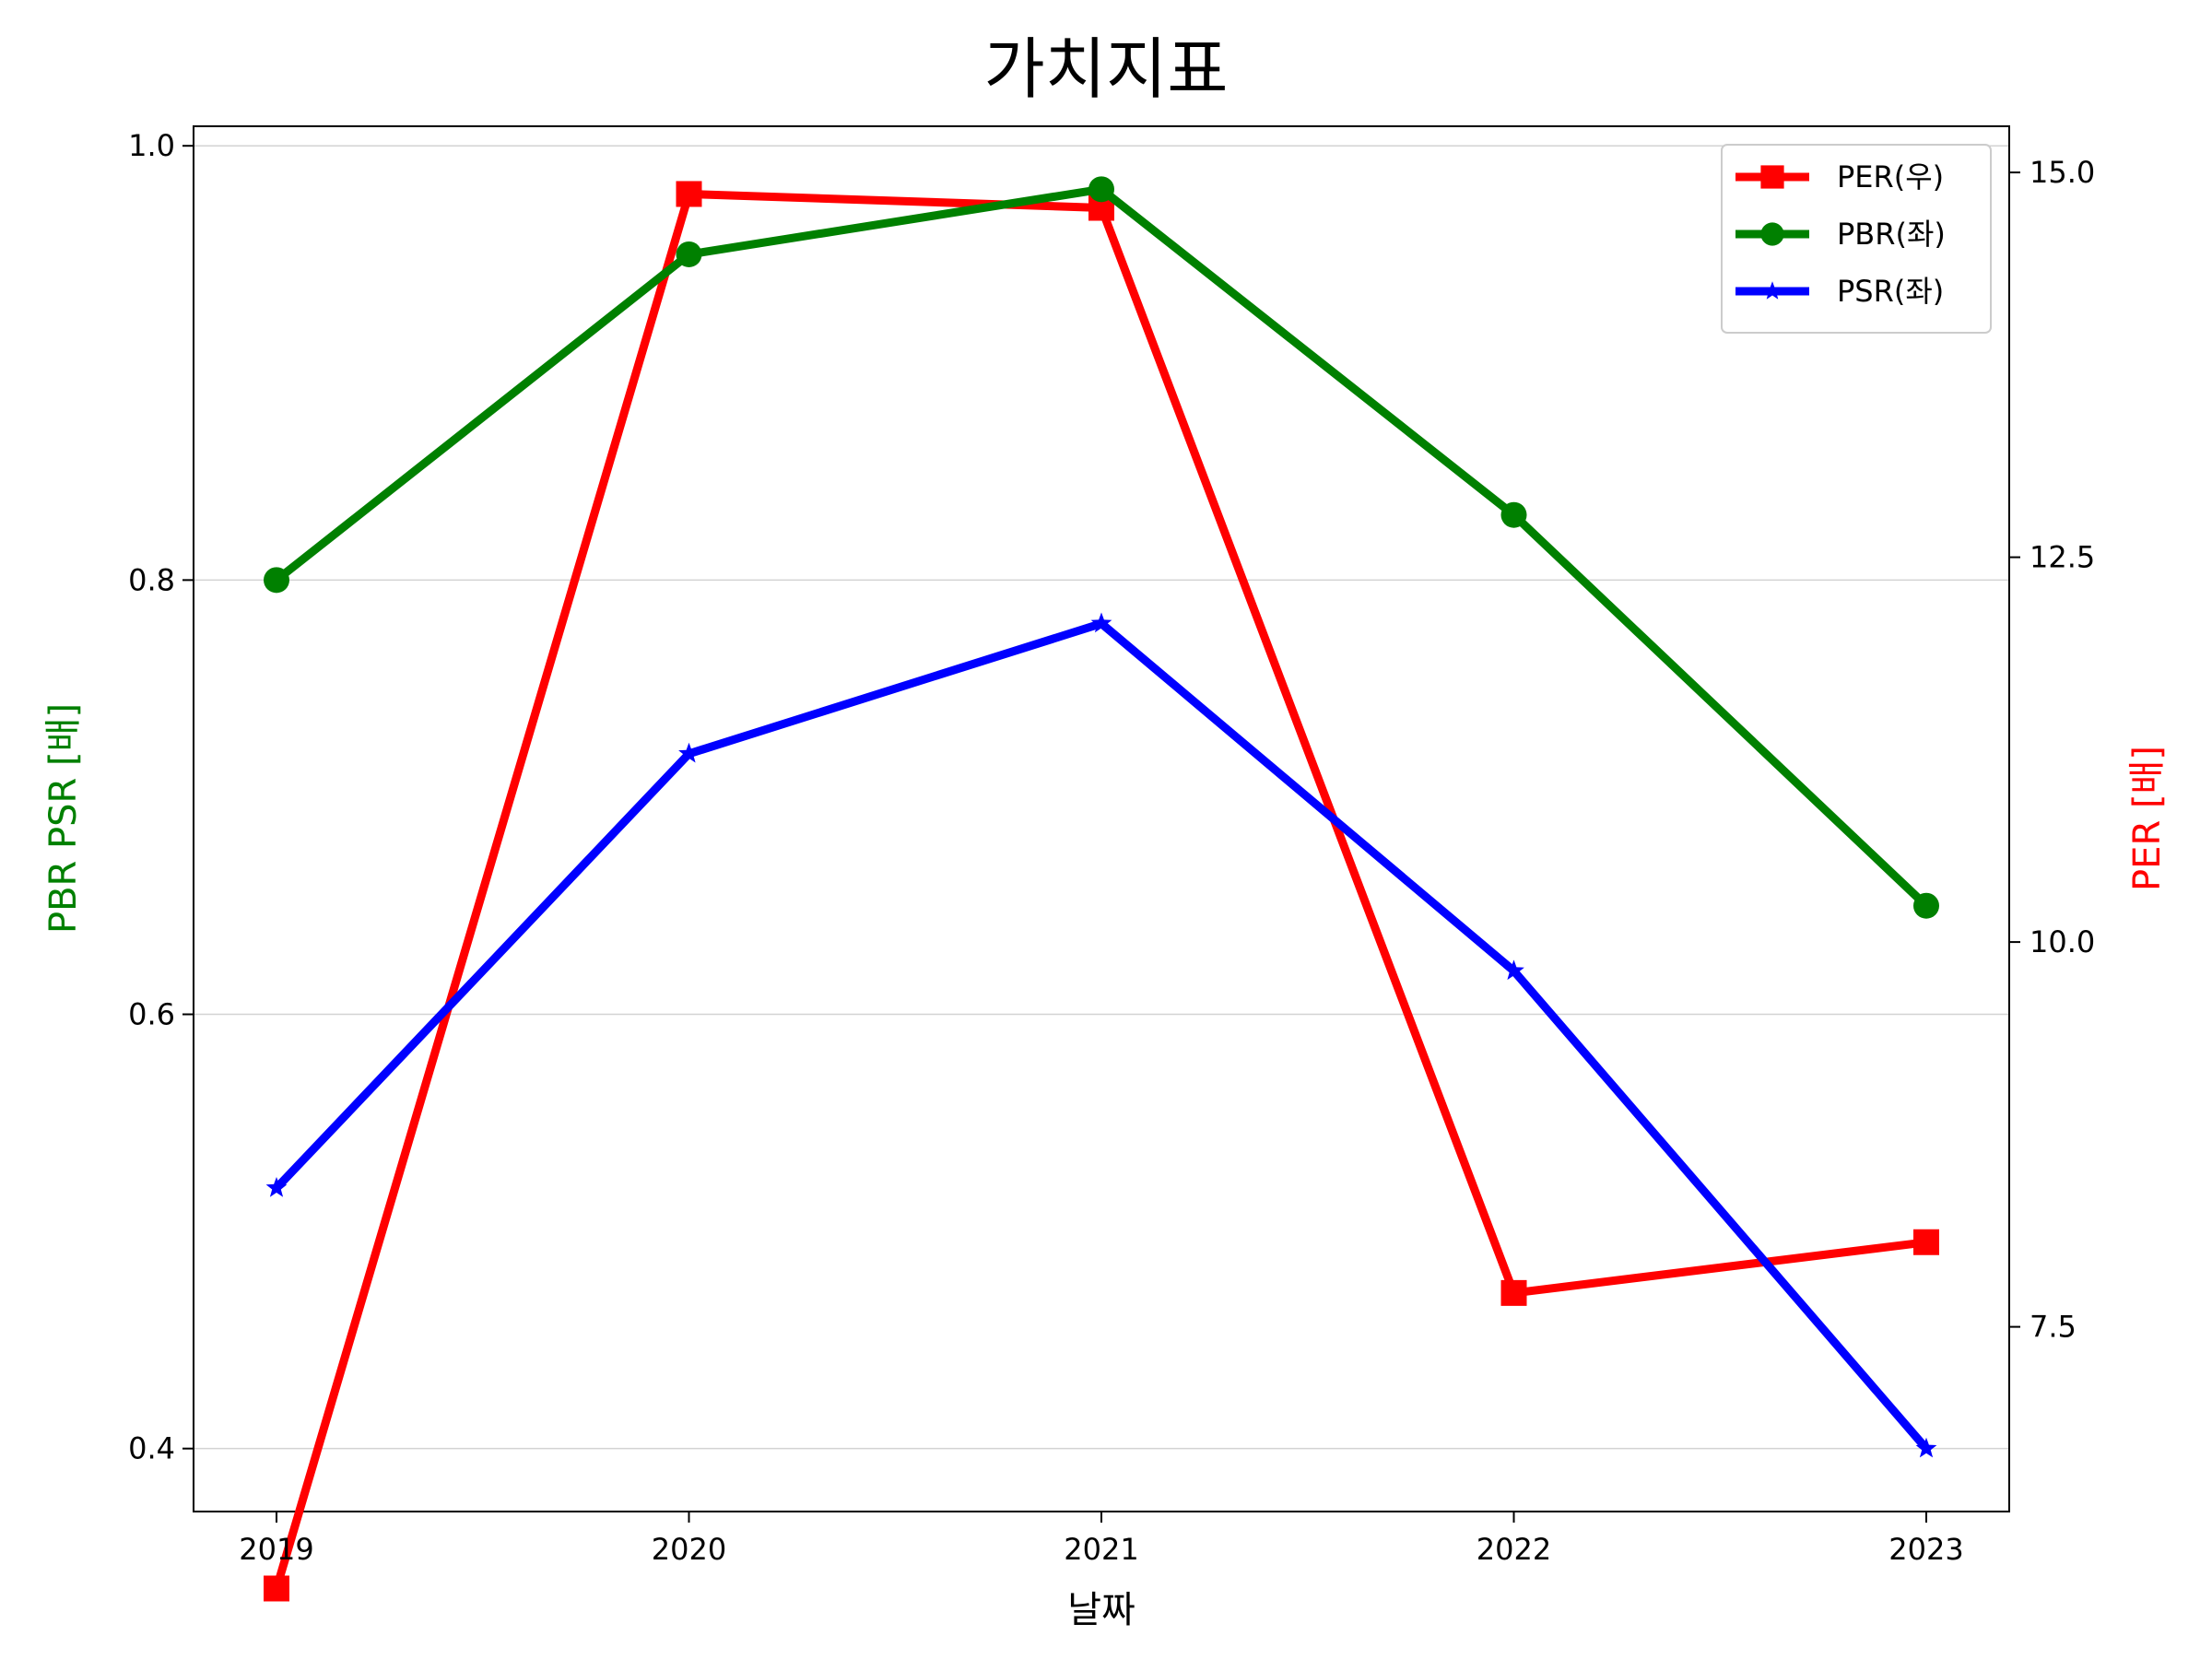 Image resolution: width=2212 pixels, height=1659 pixels. What do you see at coordinates (1514, 1549) in the screenshot?
I see `x-tick-label: 2022` at bounding box center [1514, 1549].